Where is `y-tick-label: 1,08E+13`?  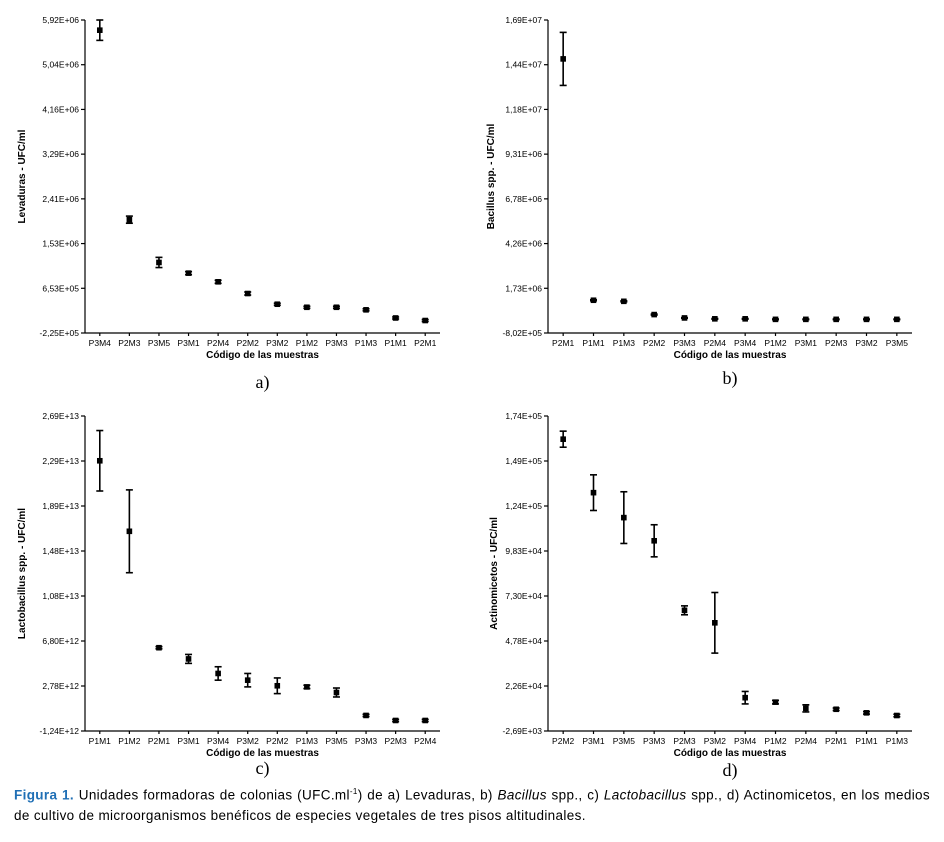 y-tick-label: 1,08E+13 is located at coordinates (60, 596).